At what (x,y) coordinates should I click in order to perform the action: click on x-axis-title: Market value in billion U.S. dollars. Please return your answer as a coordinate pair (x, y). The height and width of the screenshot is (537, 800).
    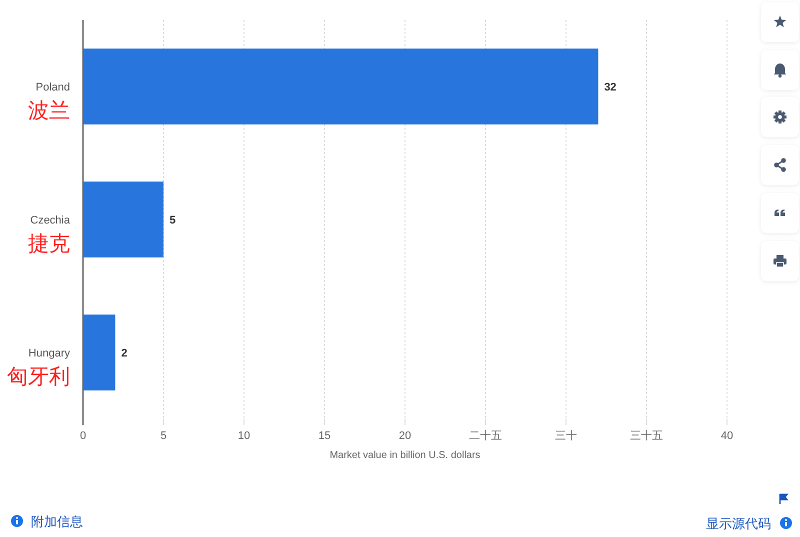
    Looking at the image, I should click on (405, 455).